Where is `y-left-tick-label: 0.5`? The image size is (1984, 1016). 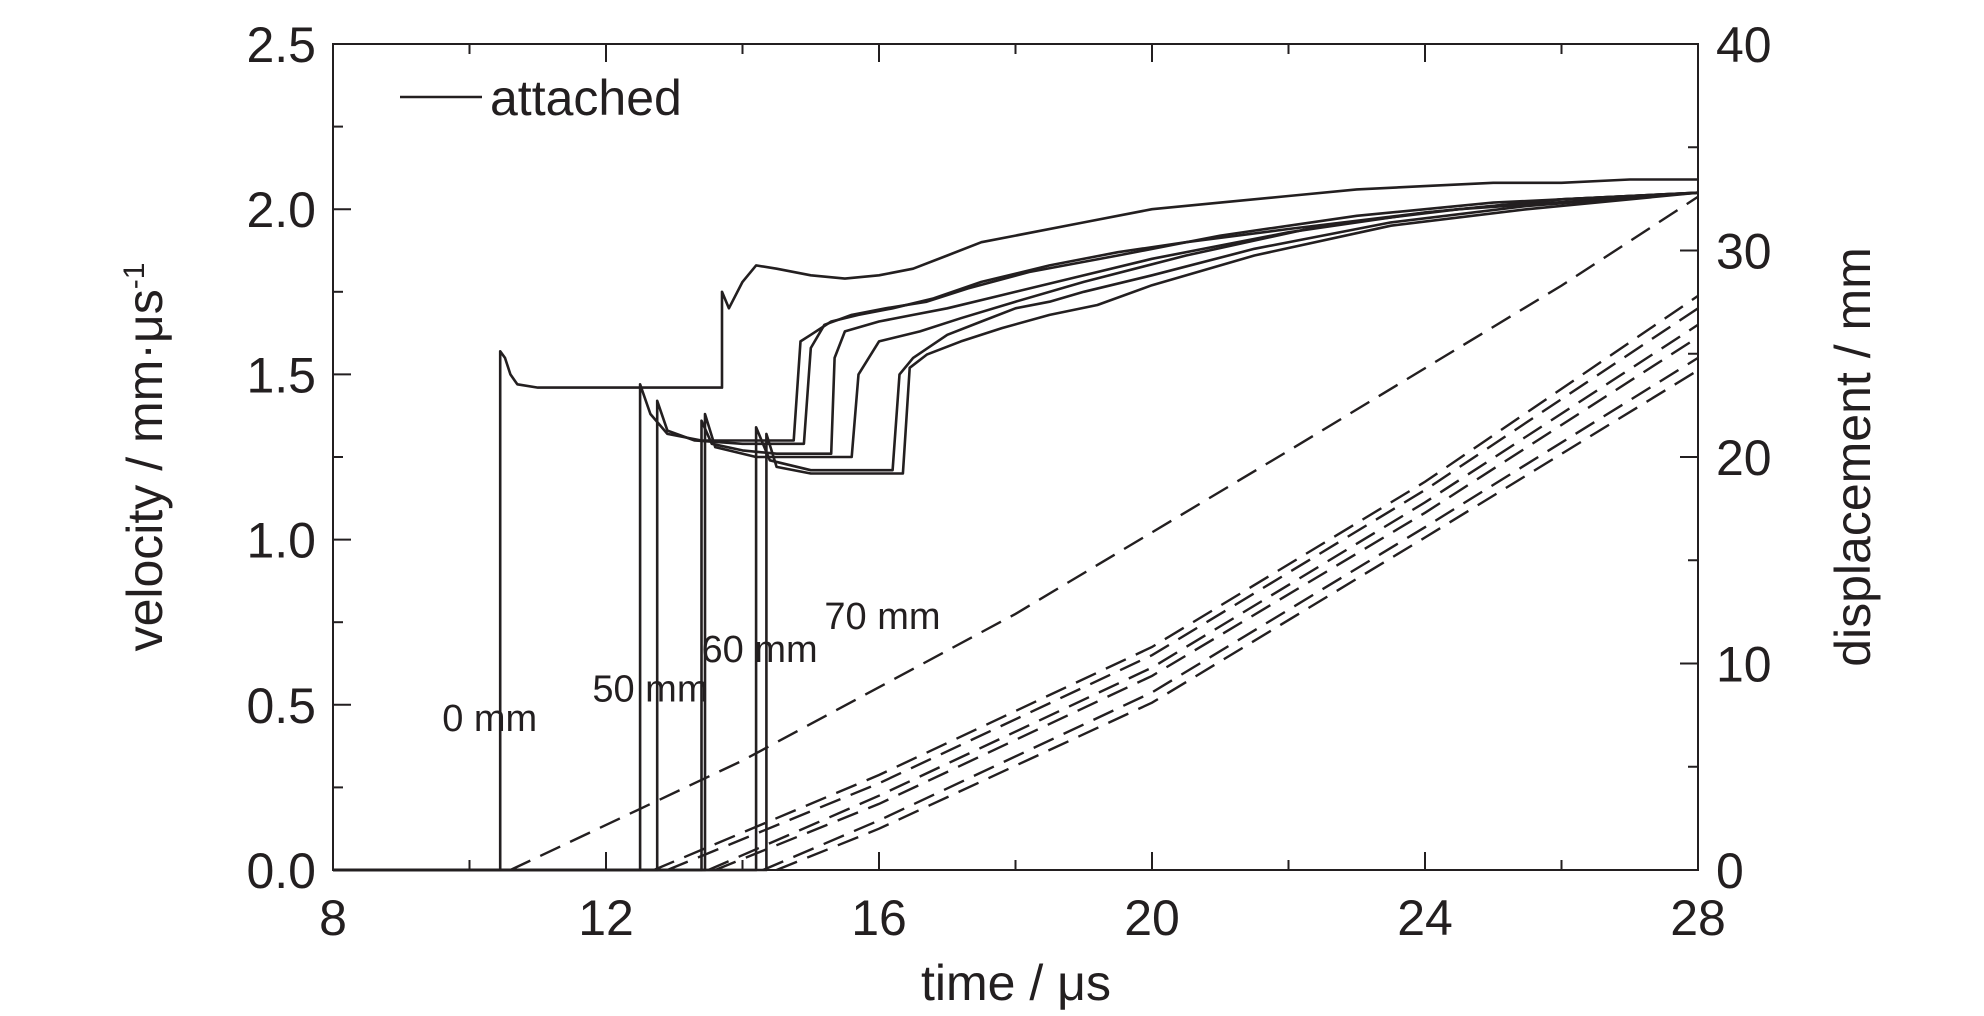
y-left-tick-label: 0.5 is located at coordinates (281, 706).